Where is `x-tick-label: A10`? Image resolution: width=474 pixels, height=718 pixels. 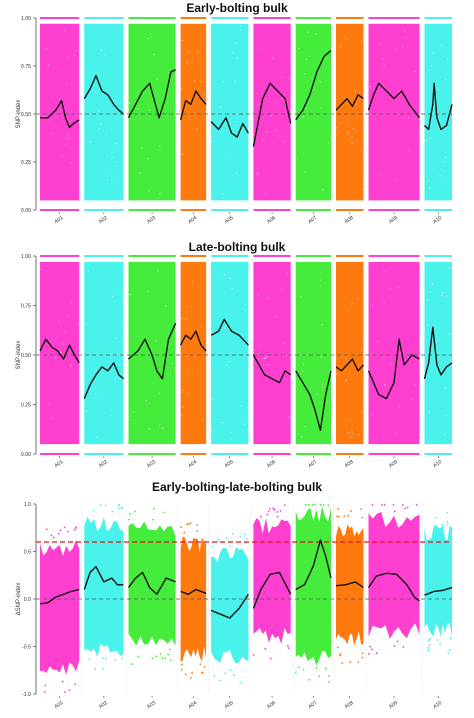 x-tick-label: A10 is located at coordinates (437, 220).